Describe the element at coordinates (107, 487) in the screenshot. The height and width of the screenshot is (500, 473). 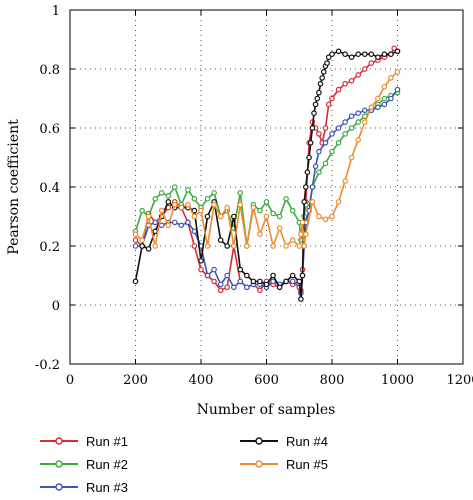
I see `legend-label: Run #3` at that location.